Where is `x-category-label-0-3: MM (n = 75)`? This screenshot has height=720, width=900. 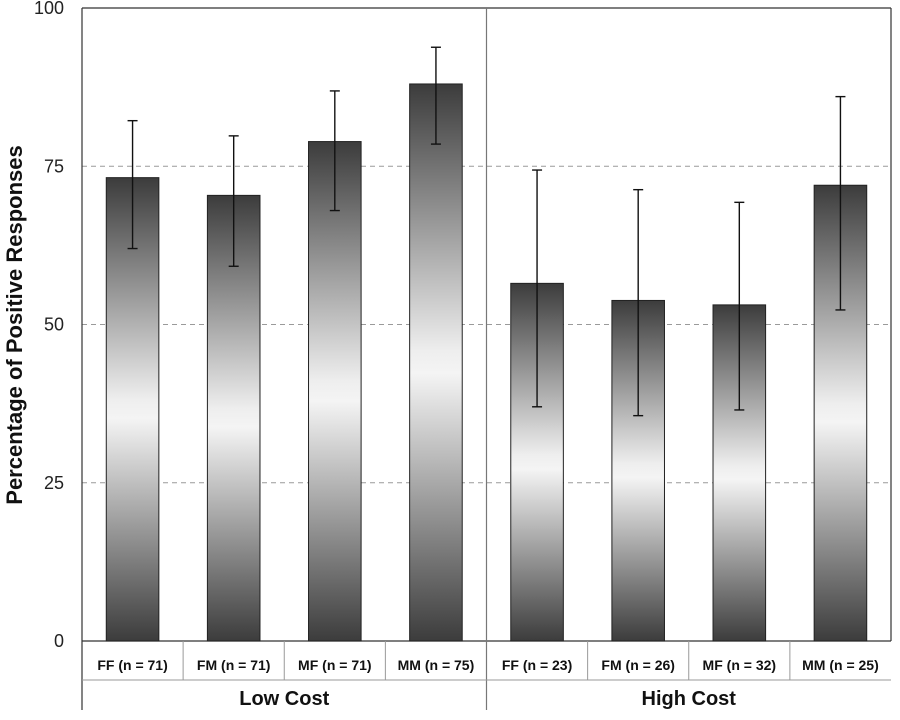
x-category-label-0-3: MM (n = 75) is located at coordinates (436, 665).